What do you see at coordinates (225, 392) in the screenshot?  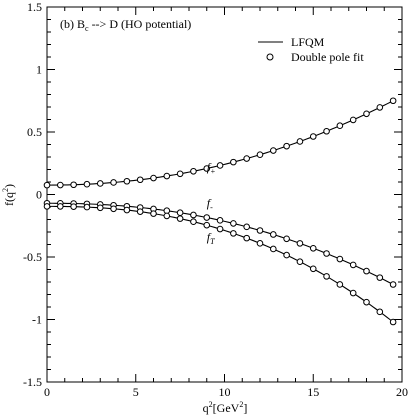 I see `x-tick-label: 10` at bounding box center [225, 392].